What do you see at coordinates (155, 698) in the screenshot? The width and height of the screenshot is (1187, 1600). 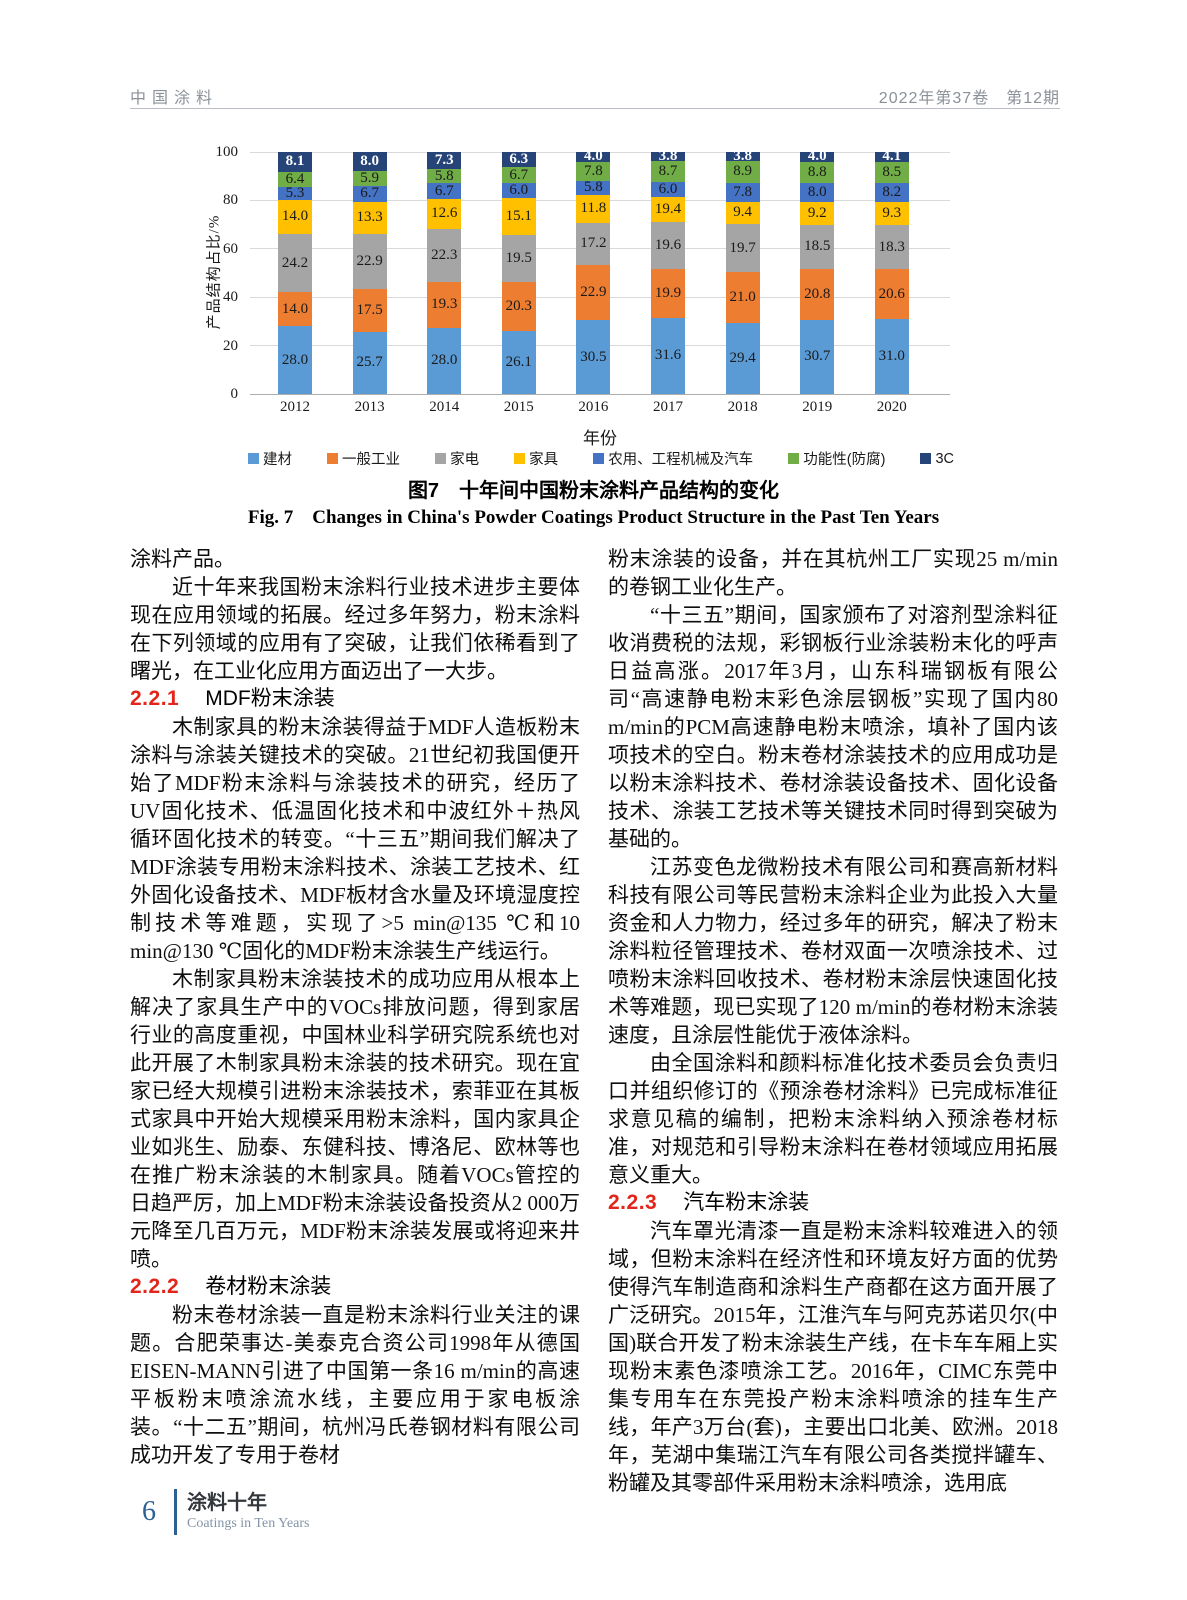 I see `section-number: 2.2.1` at bounding box center [155, 698].